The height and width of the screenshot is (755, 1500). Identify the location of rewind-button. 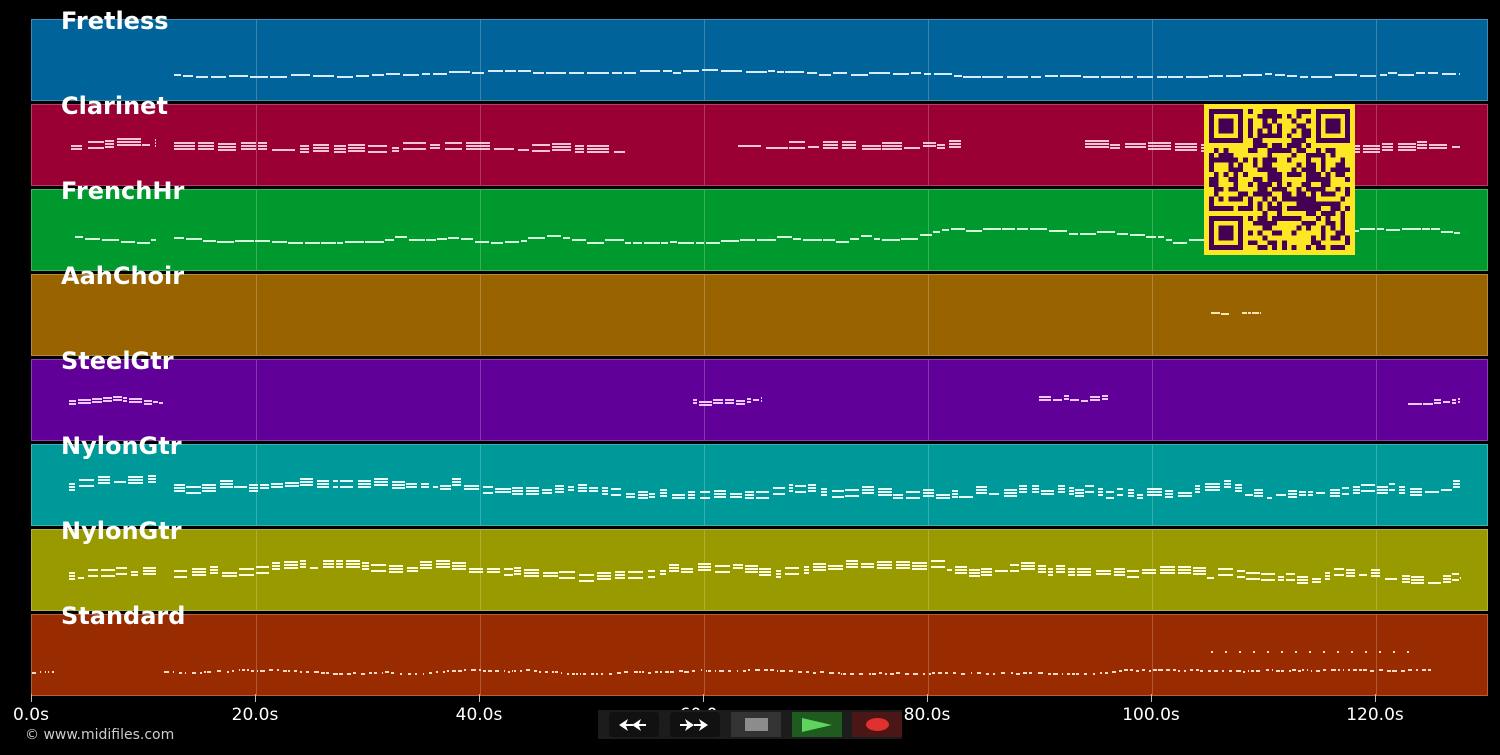
(634, 724).